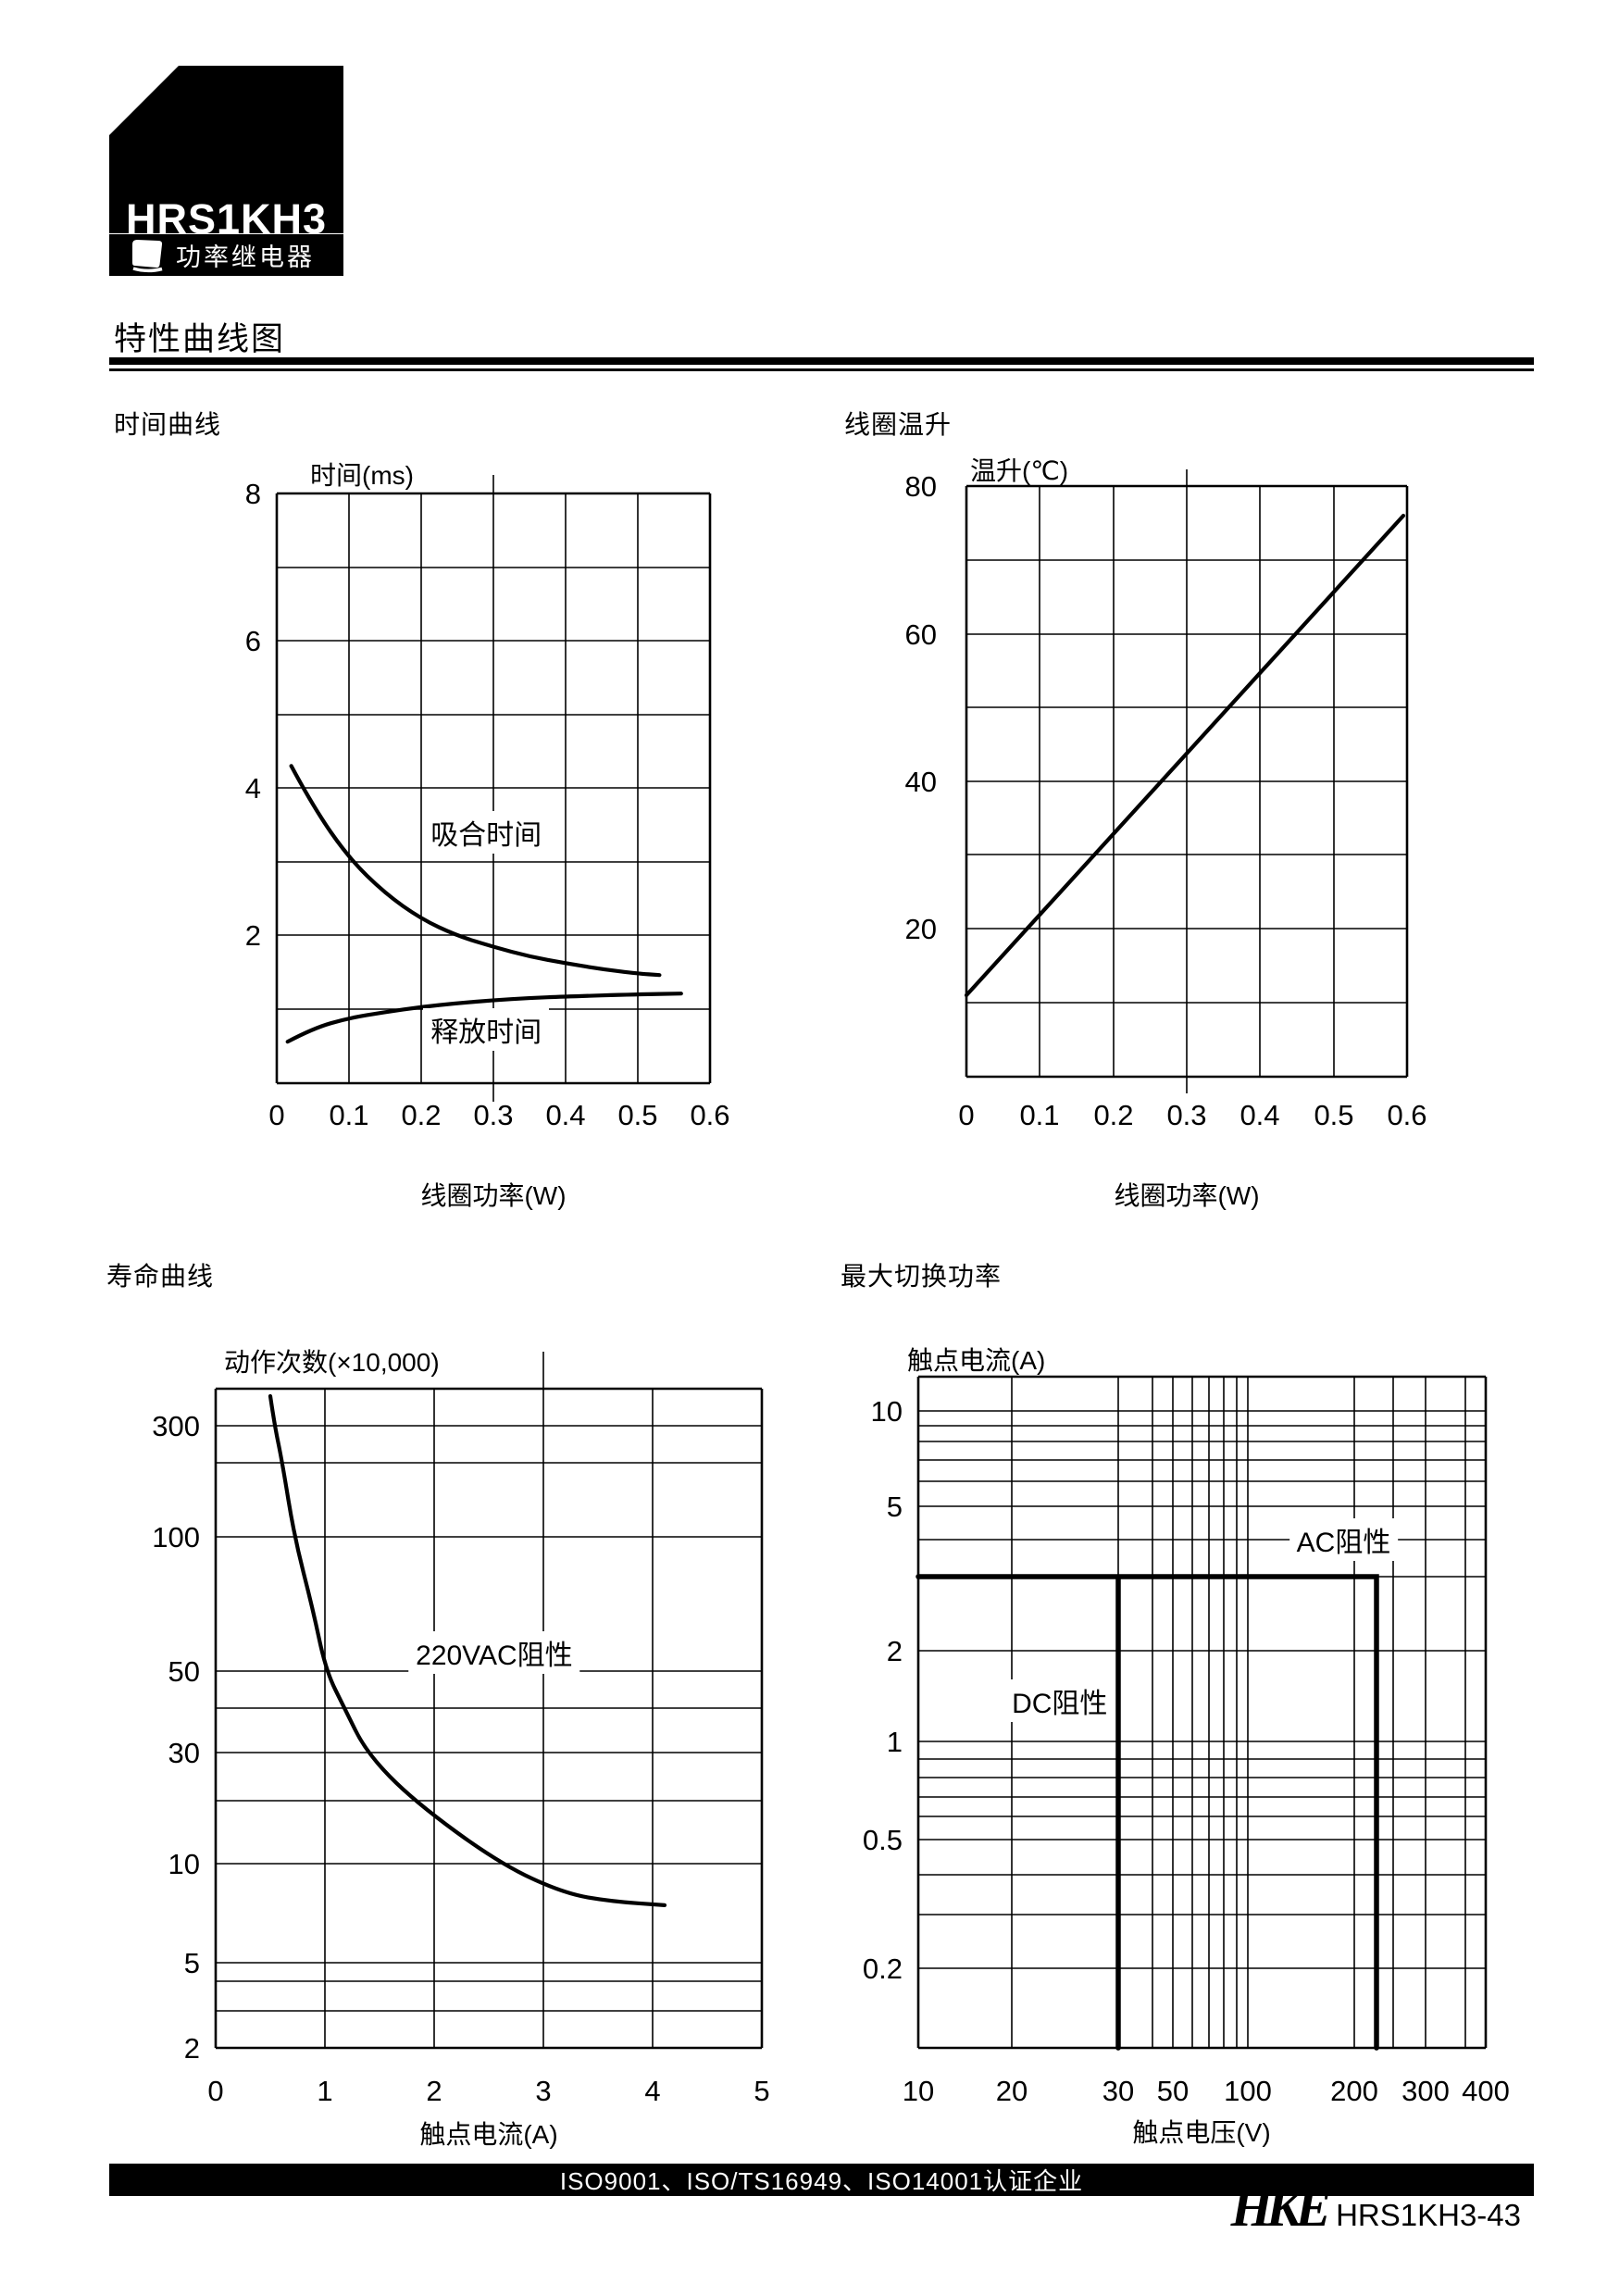 The image size is (1607, 2296). What do you see at coordinates (921, 486) in the screenshot?
I see `y-tick-label: 80` at bounding box center [921, 486].